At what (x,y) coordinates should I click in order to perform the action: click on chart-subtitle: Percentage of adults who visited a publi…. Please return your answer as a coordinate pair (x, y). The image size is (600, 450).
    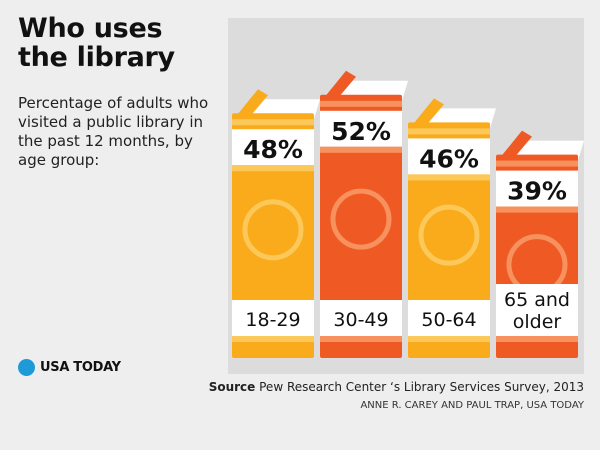
    Looking at the image, I should click on (113, 131).